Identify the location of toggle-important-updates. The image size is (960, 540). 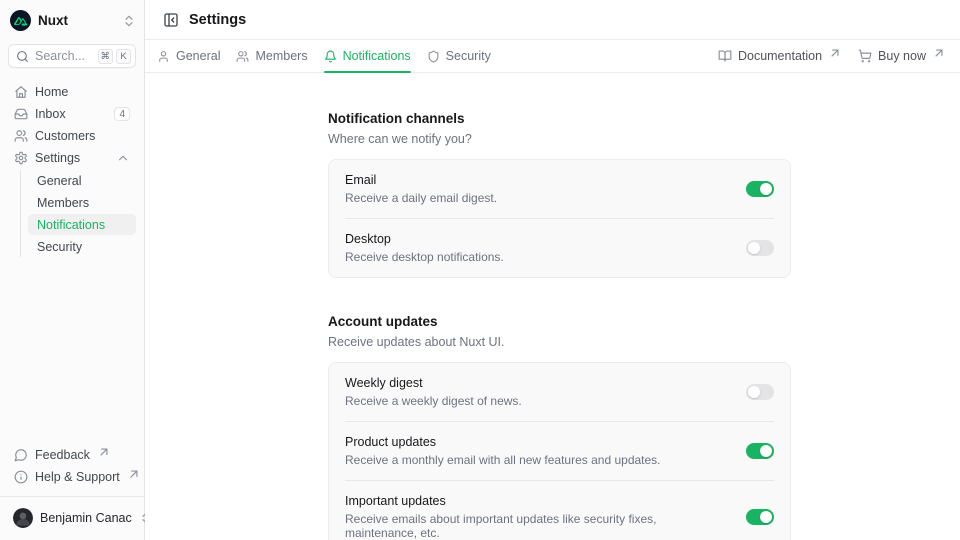
(760, 517).